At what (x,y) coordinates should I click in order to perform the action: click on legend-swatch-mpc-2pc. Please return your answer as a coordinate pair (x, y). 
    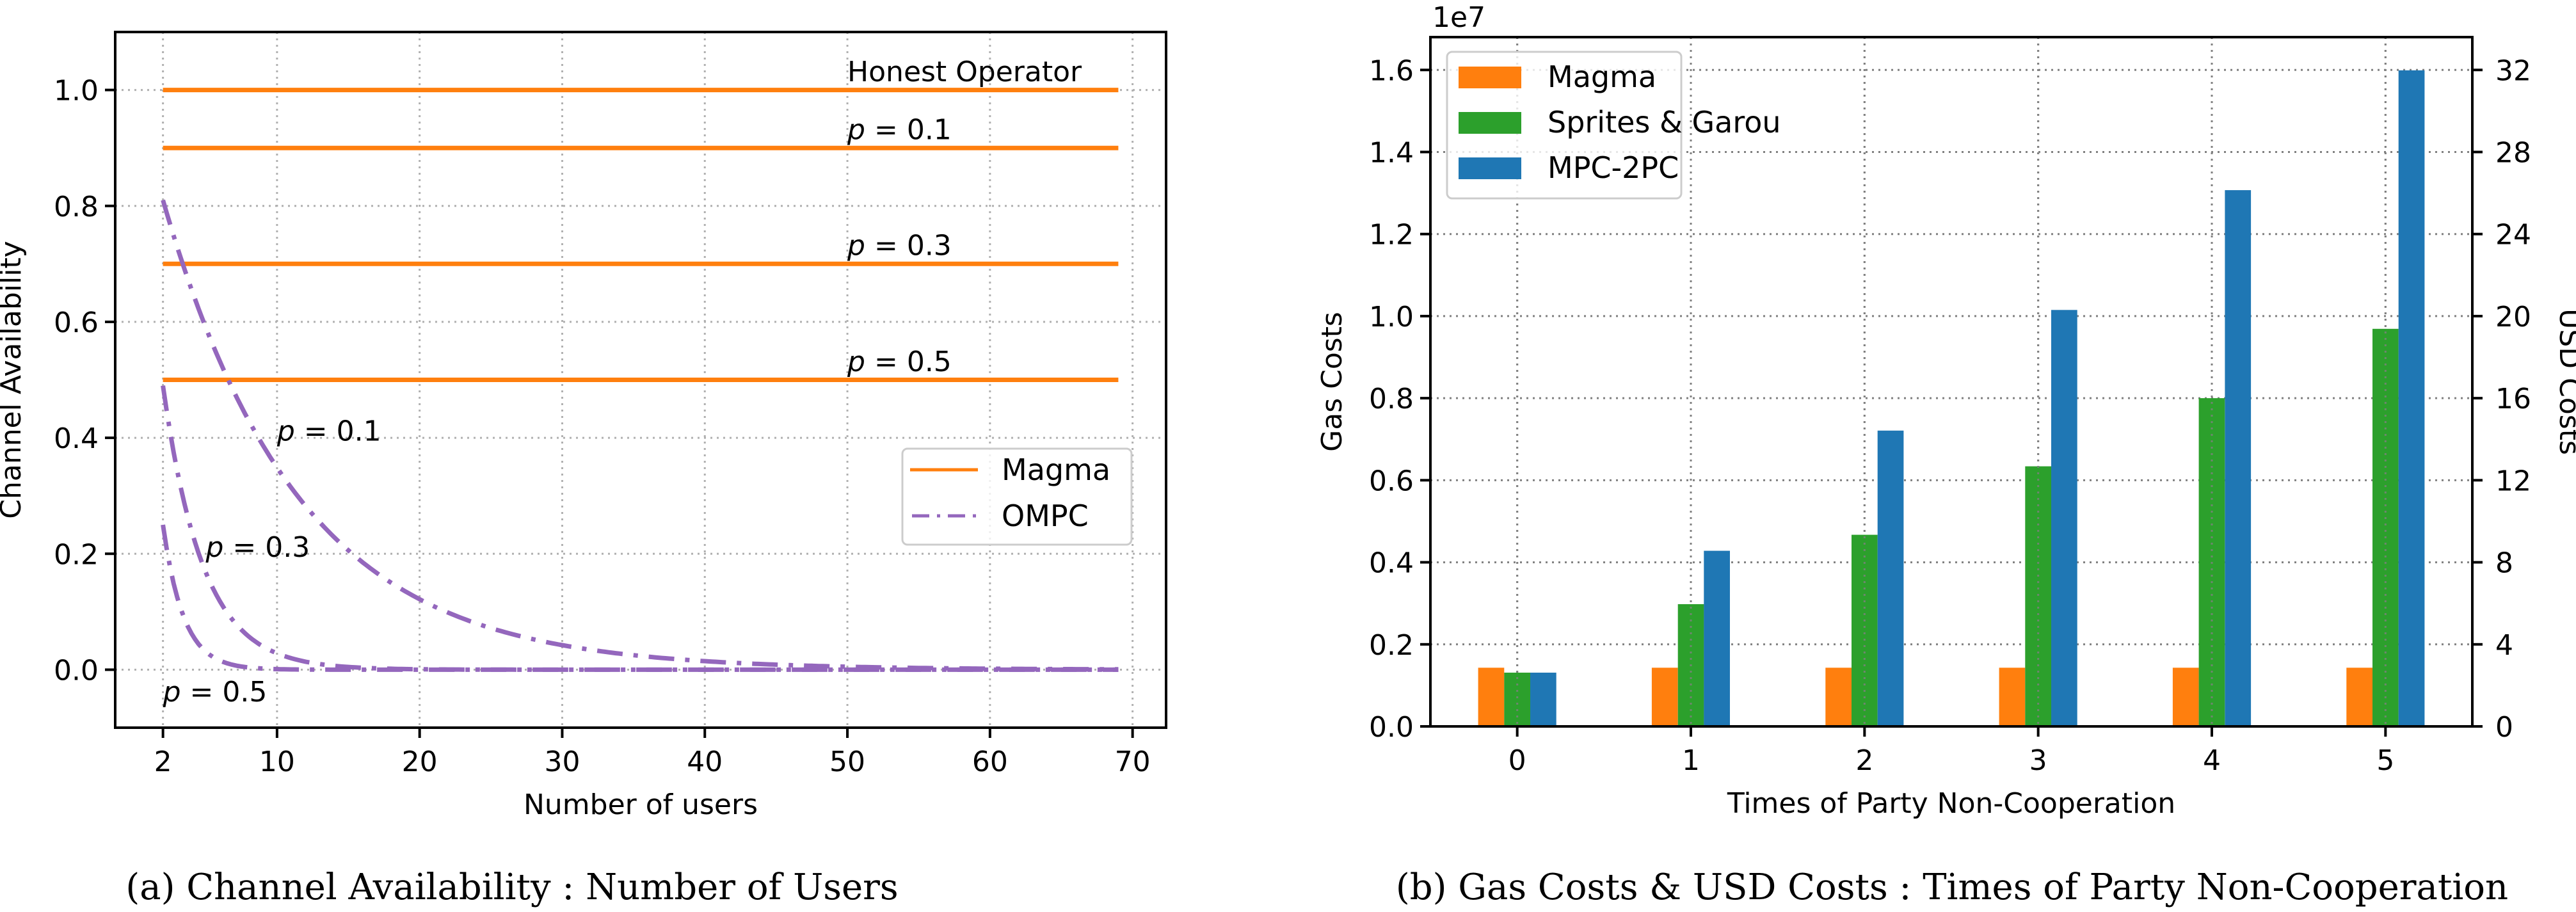
    Looking at the image, I should click on (1490, 168).